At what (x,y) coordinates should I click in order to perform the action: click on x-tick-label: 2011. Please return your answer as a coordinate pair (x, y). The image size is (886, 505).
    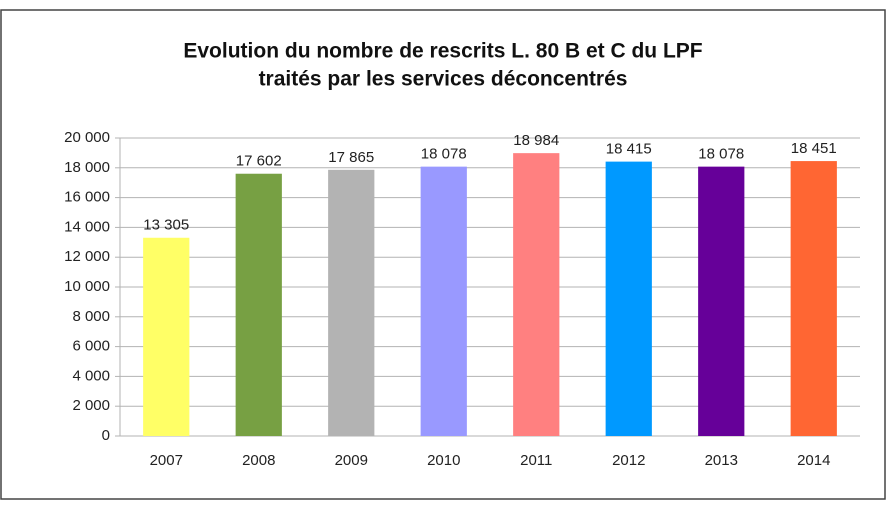
    Looking at the image, I should click on (536, 460).